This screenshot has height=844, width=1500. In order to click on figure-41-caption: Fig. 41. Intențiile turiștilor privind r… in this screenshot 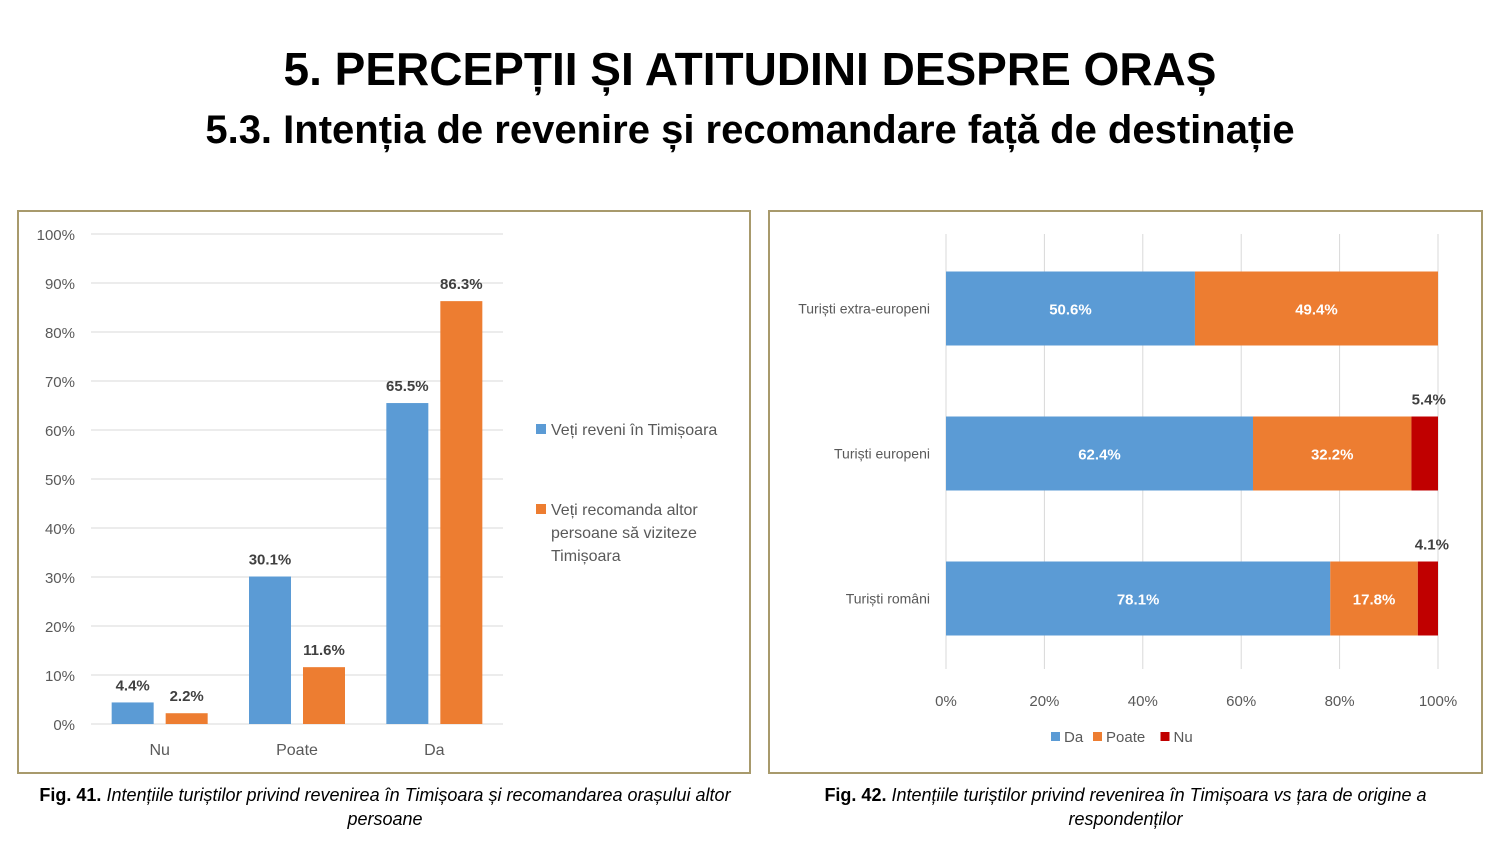, I will do `click(385, 807)`.